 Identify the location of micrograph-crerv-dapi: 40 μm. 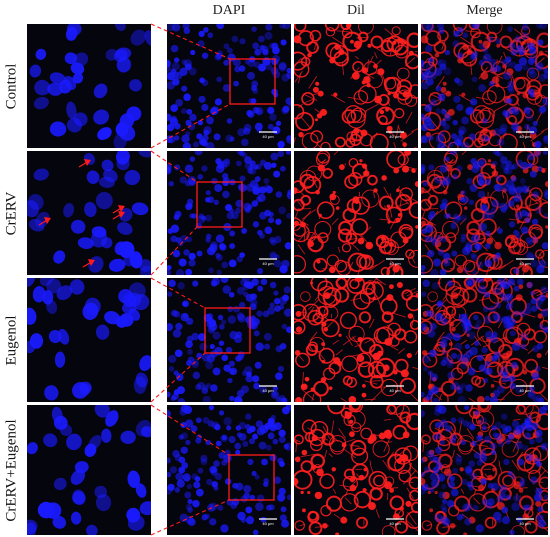
(229, 213).